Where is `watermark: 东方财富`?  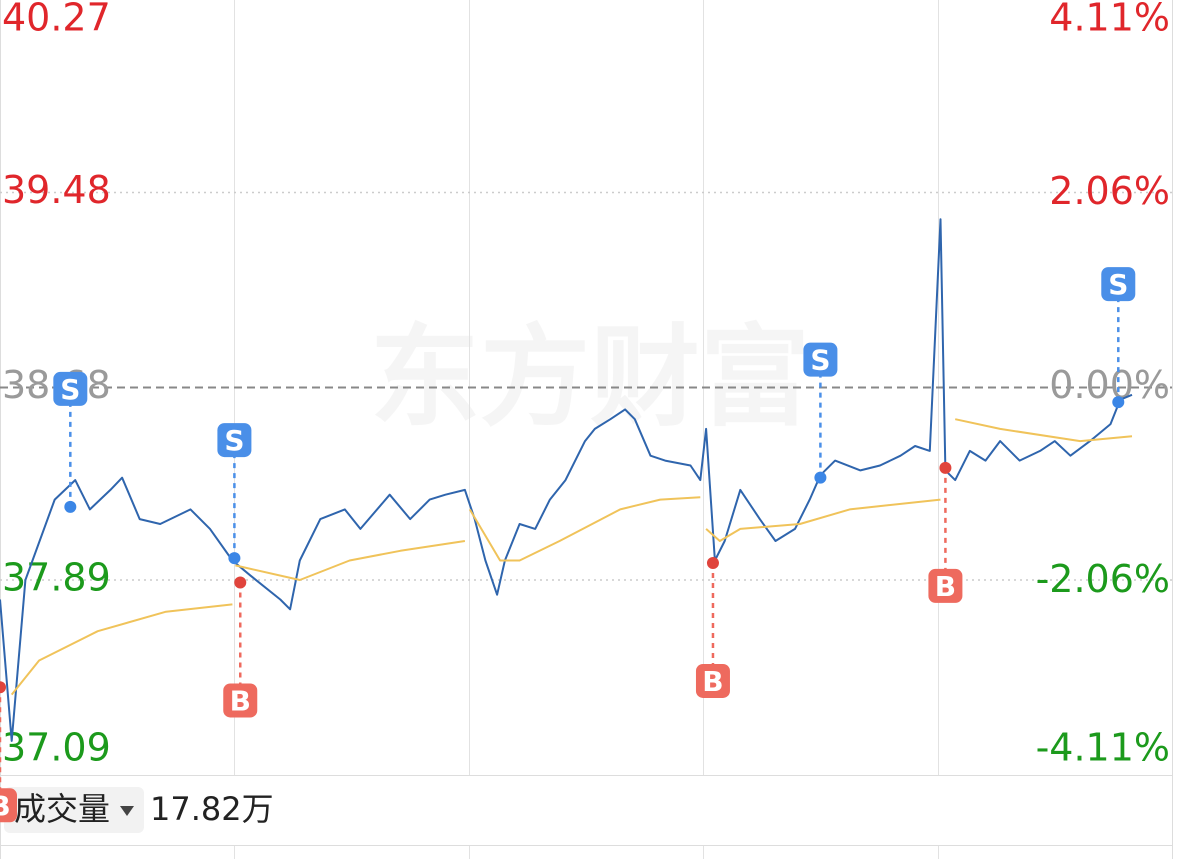
watermark: 东方财富 is located at coordinates (590, 377).